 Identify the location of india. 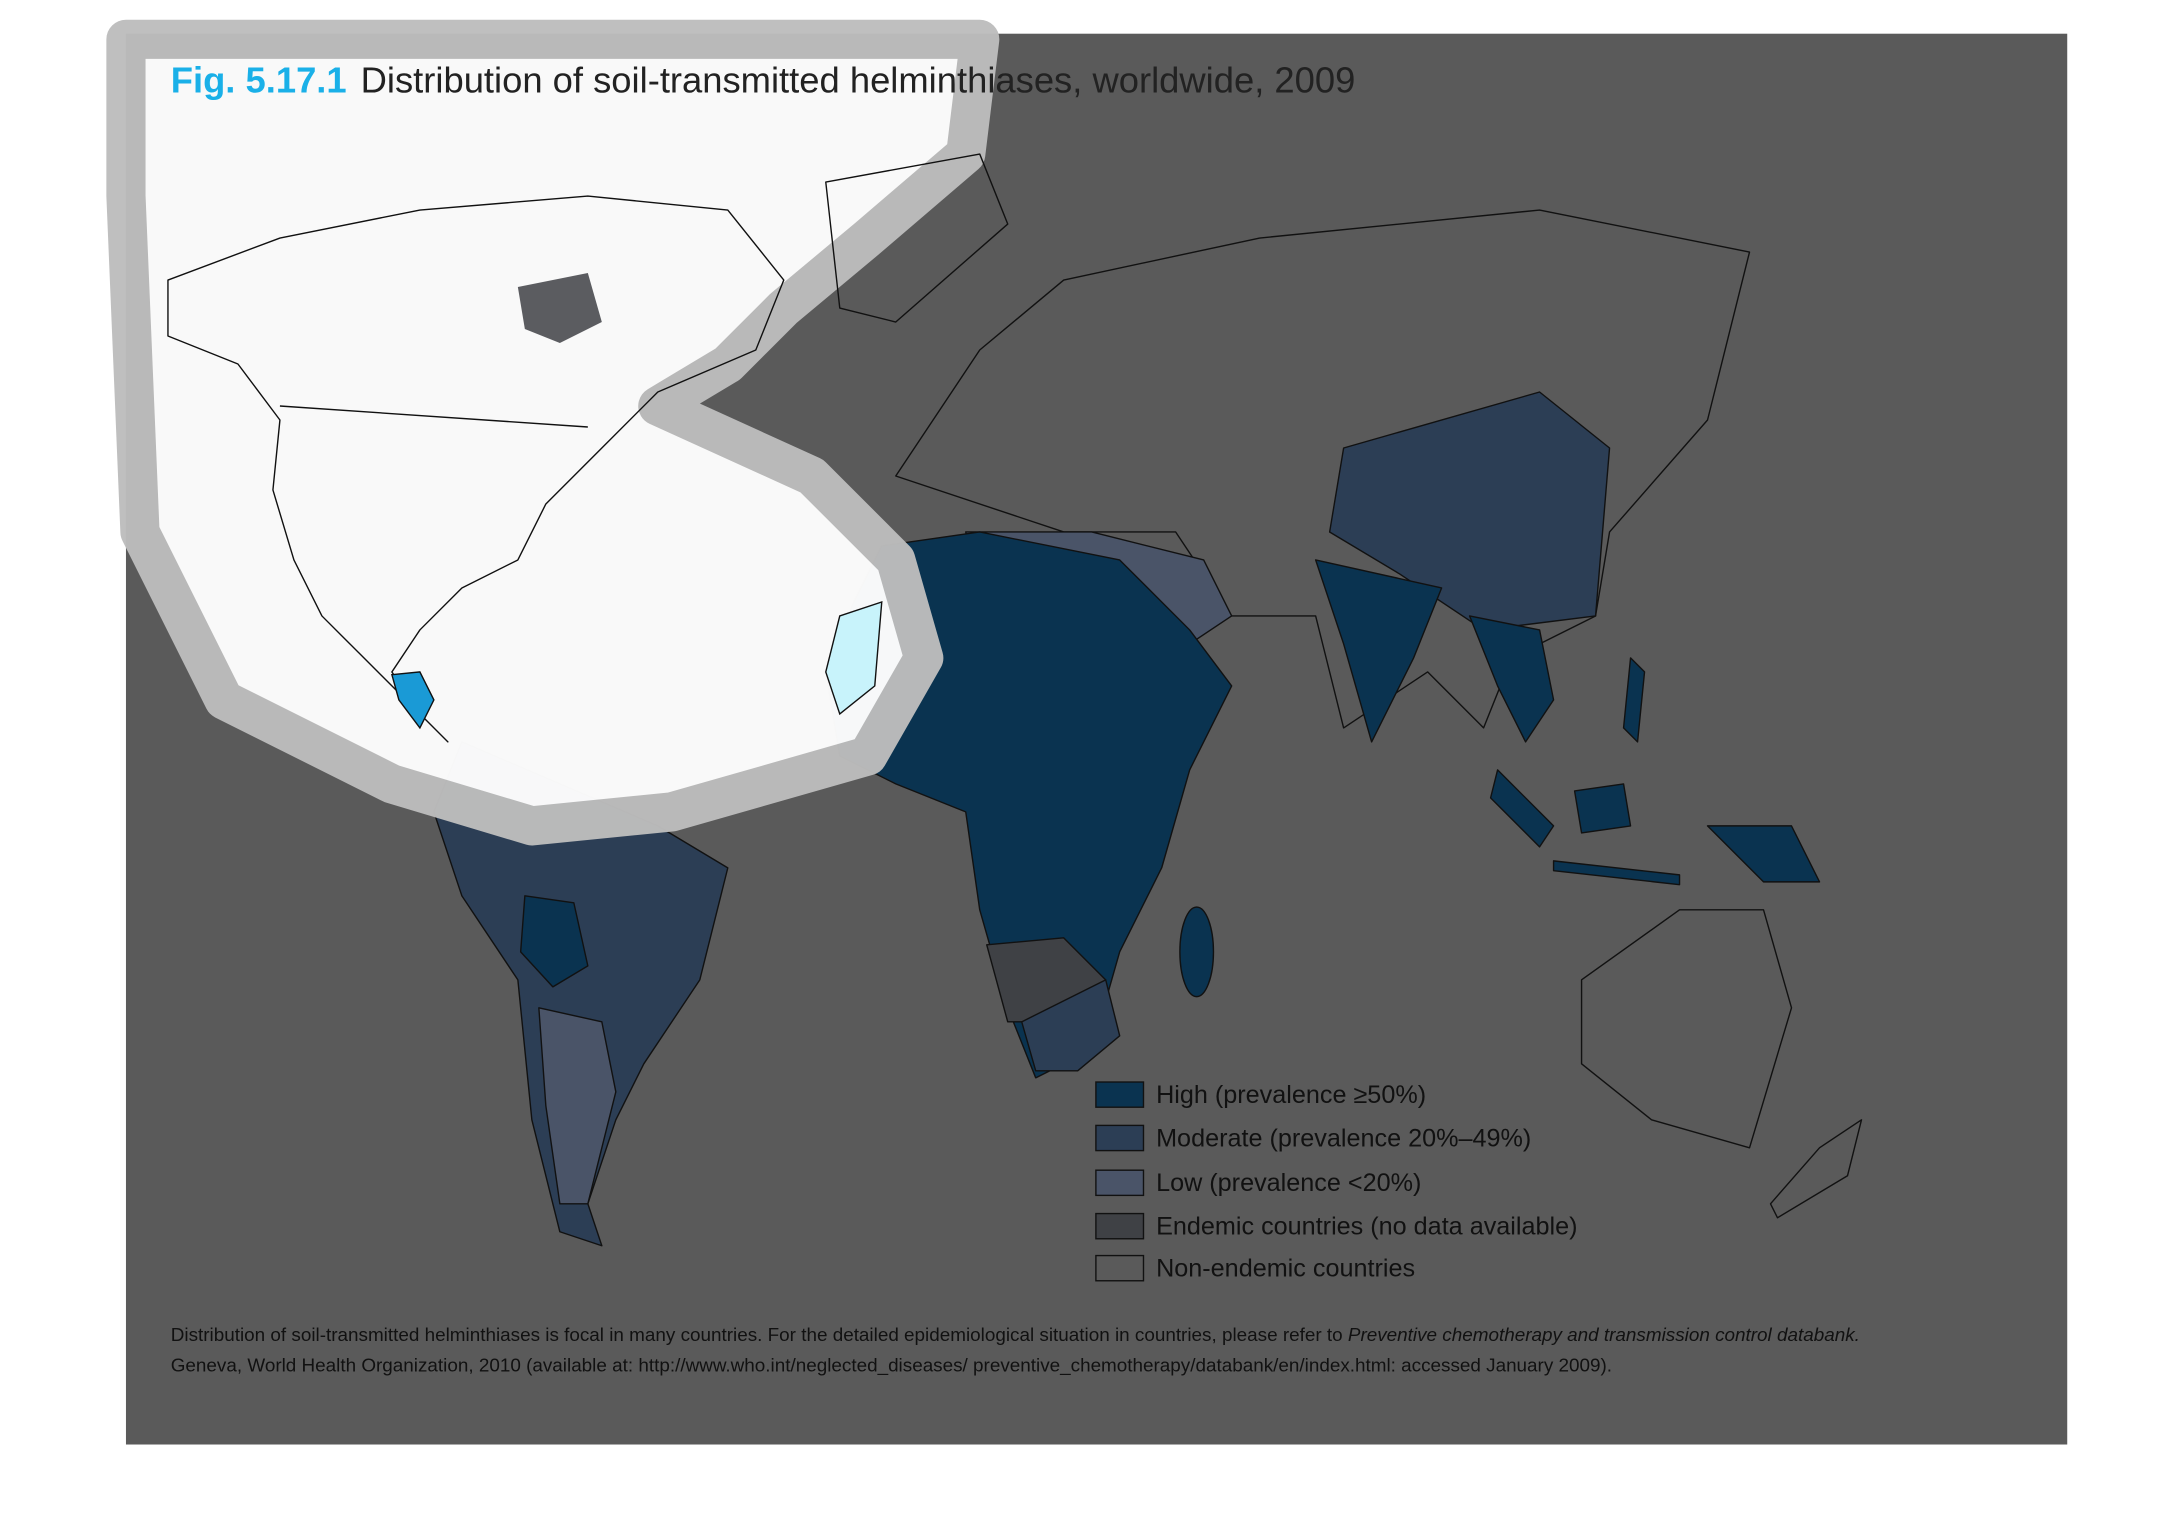
(1378, 651).